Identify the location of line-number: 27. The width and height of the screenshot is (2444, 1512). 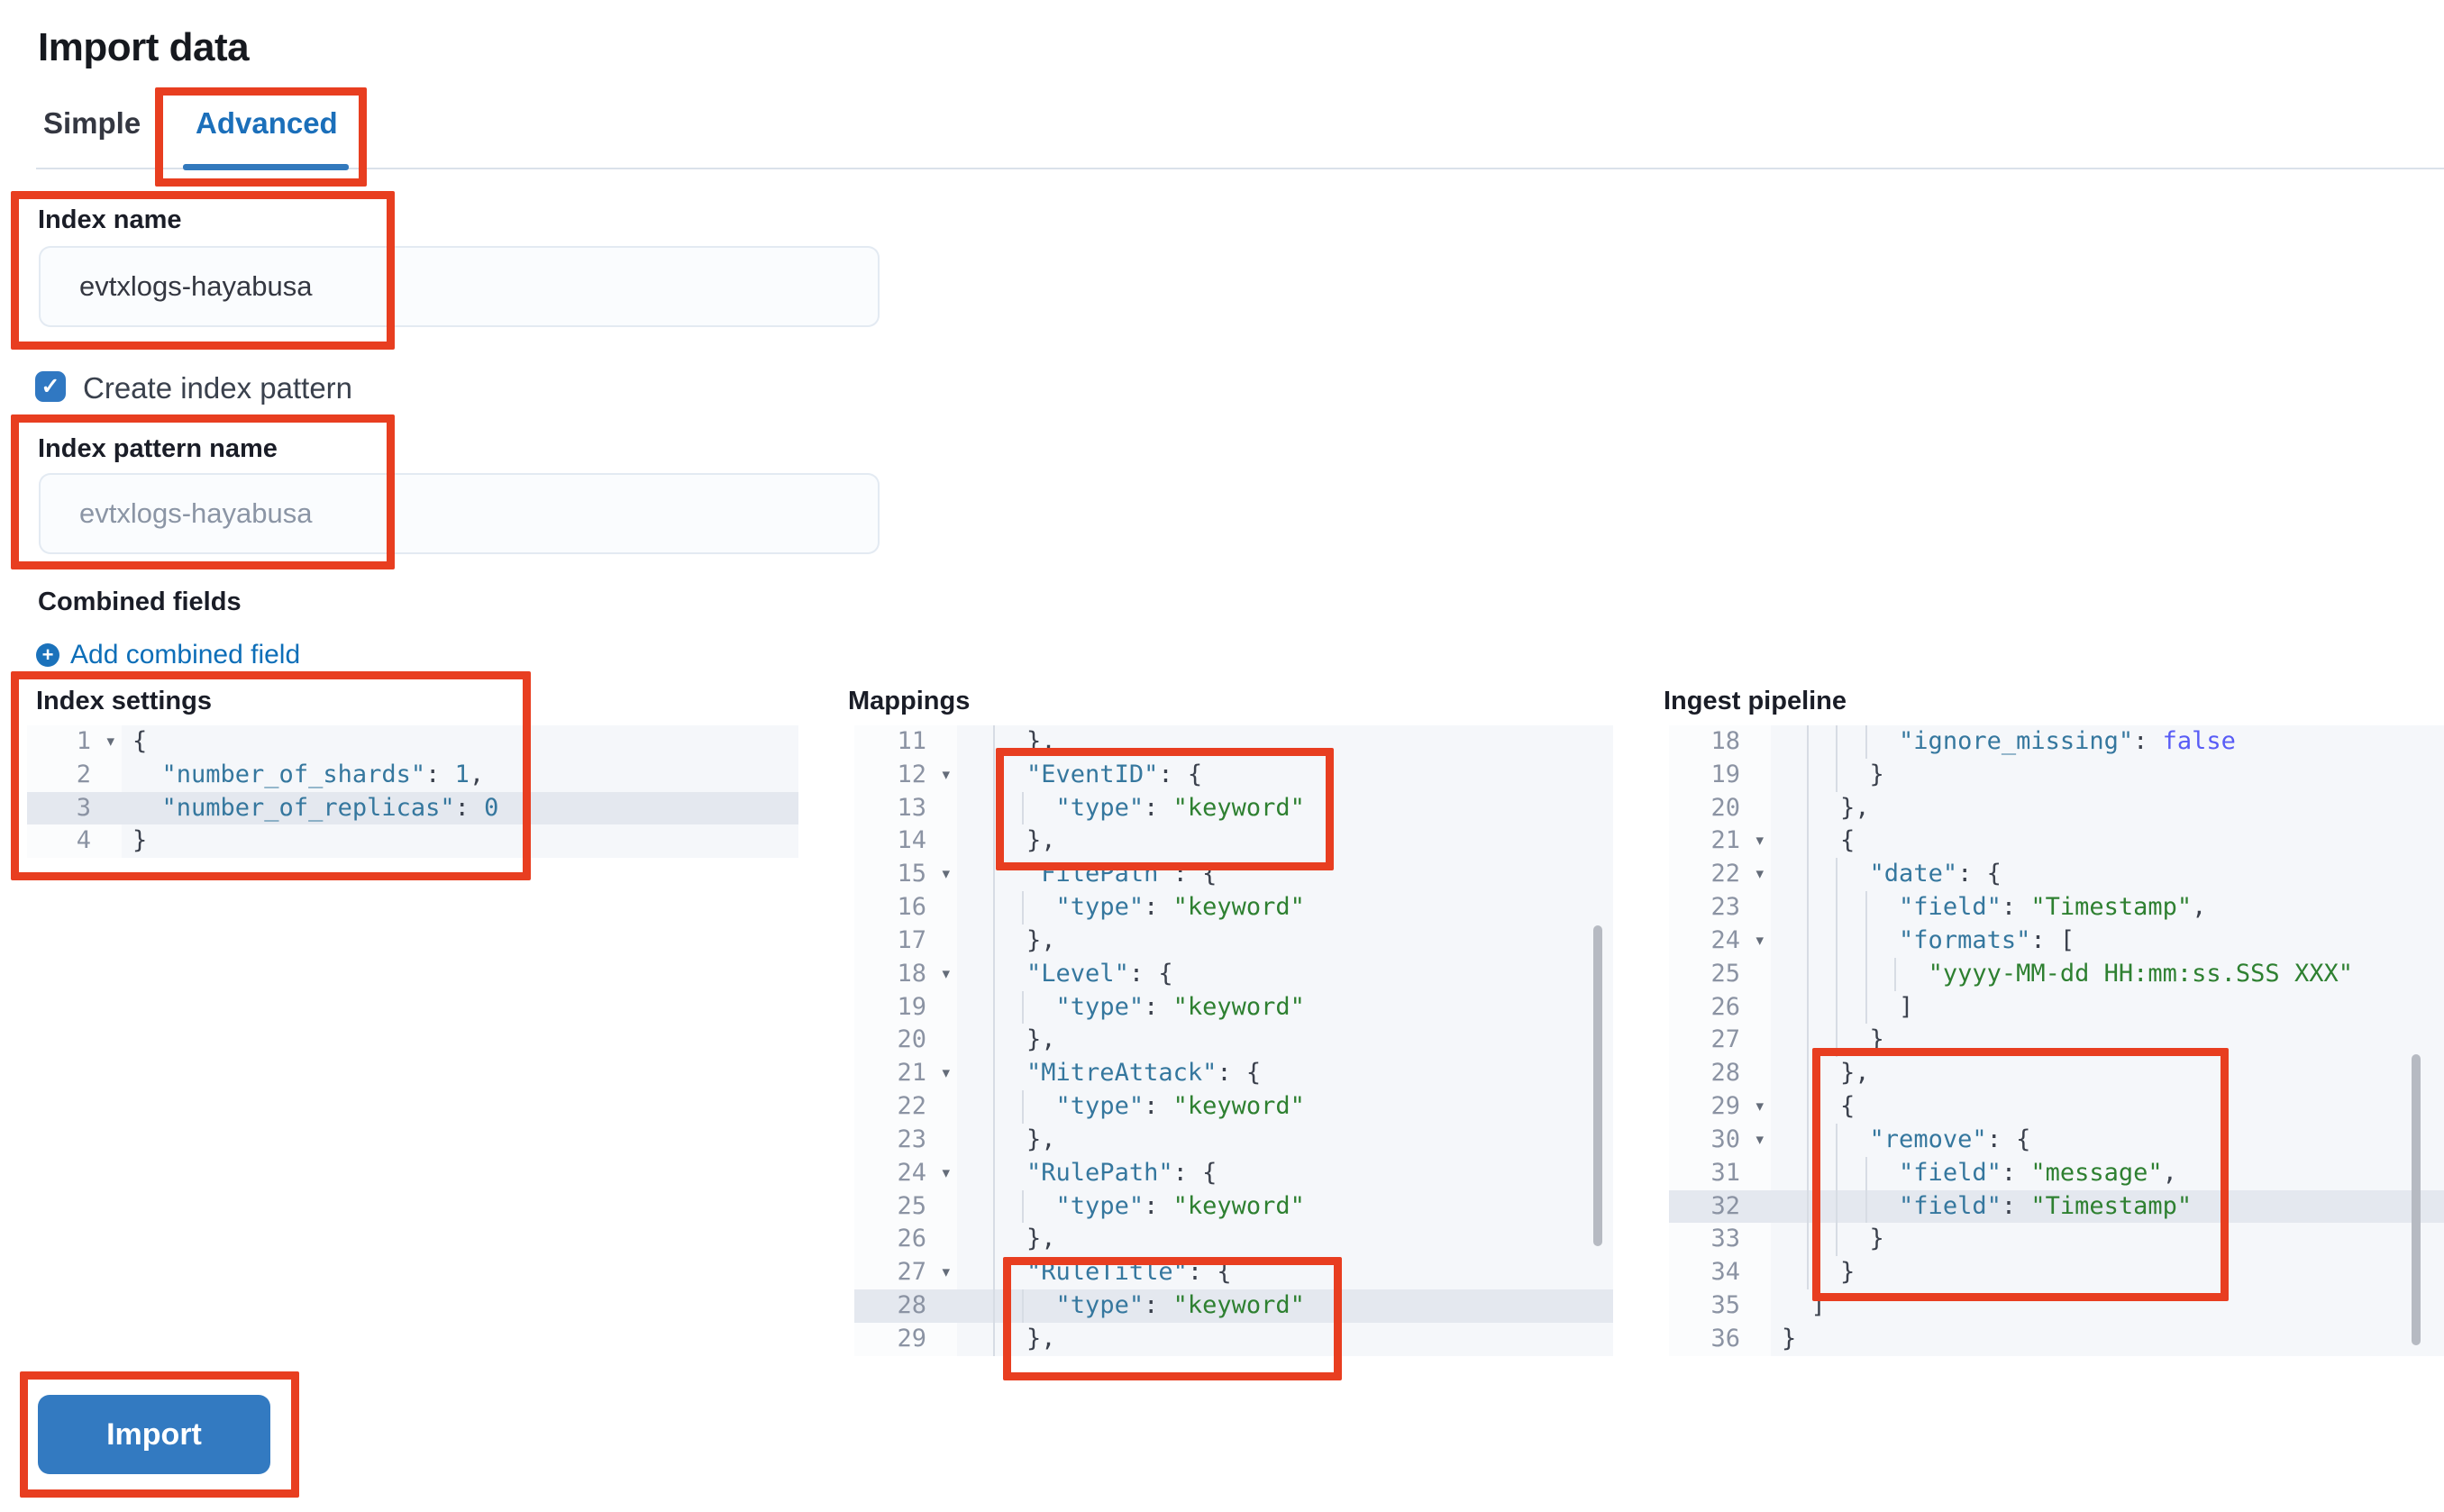
(911, 1272).